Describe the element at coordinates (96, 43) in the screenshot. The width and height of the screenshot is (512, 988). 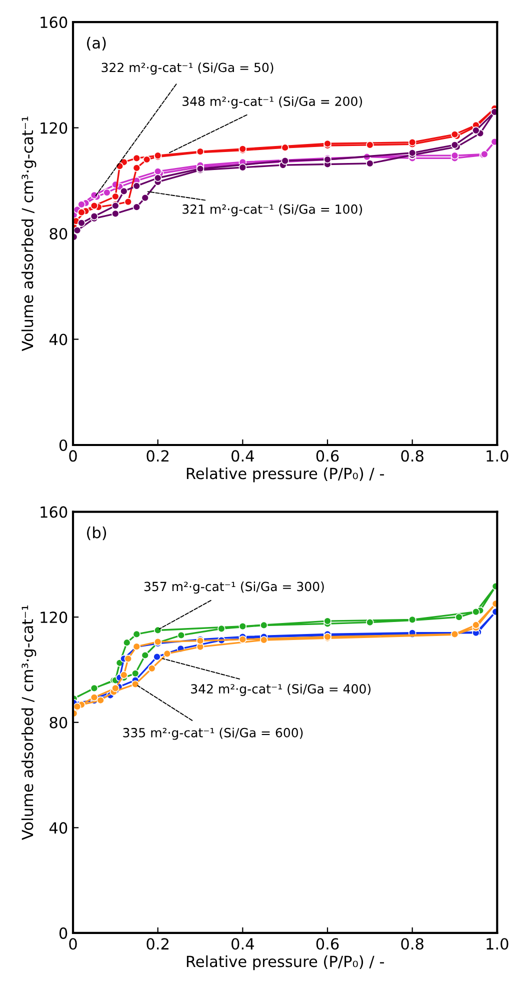
I see `annotation: (a)` at that location.